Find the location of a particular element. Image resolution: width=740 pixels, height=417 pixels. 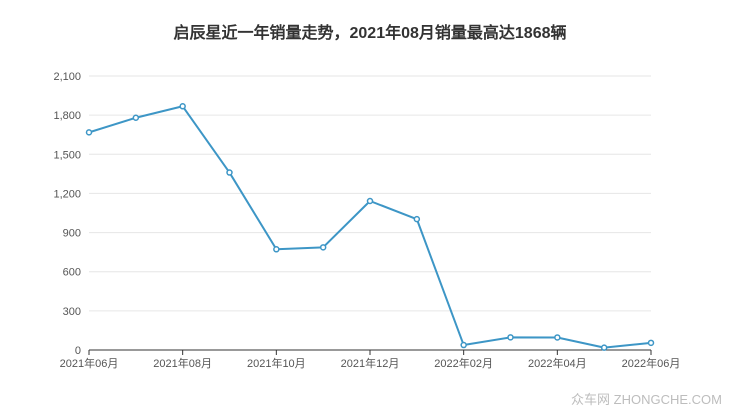

y-axis: 0 300 600 900 1,200 1,500 1,800 2,100 is located at coordinates (67, 214).